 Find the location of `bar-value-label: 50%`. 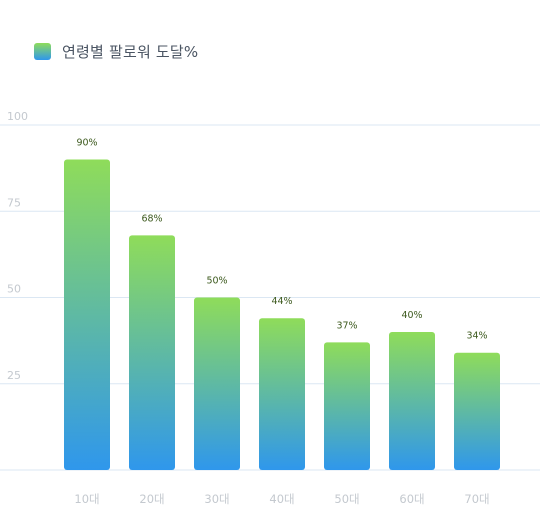

bar-value-label: 50% is located at coordinates (216, 281).